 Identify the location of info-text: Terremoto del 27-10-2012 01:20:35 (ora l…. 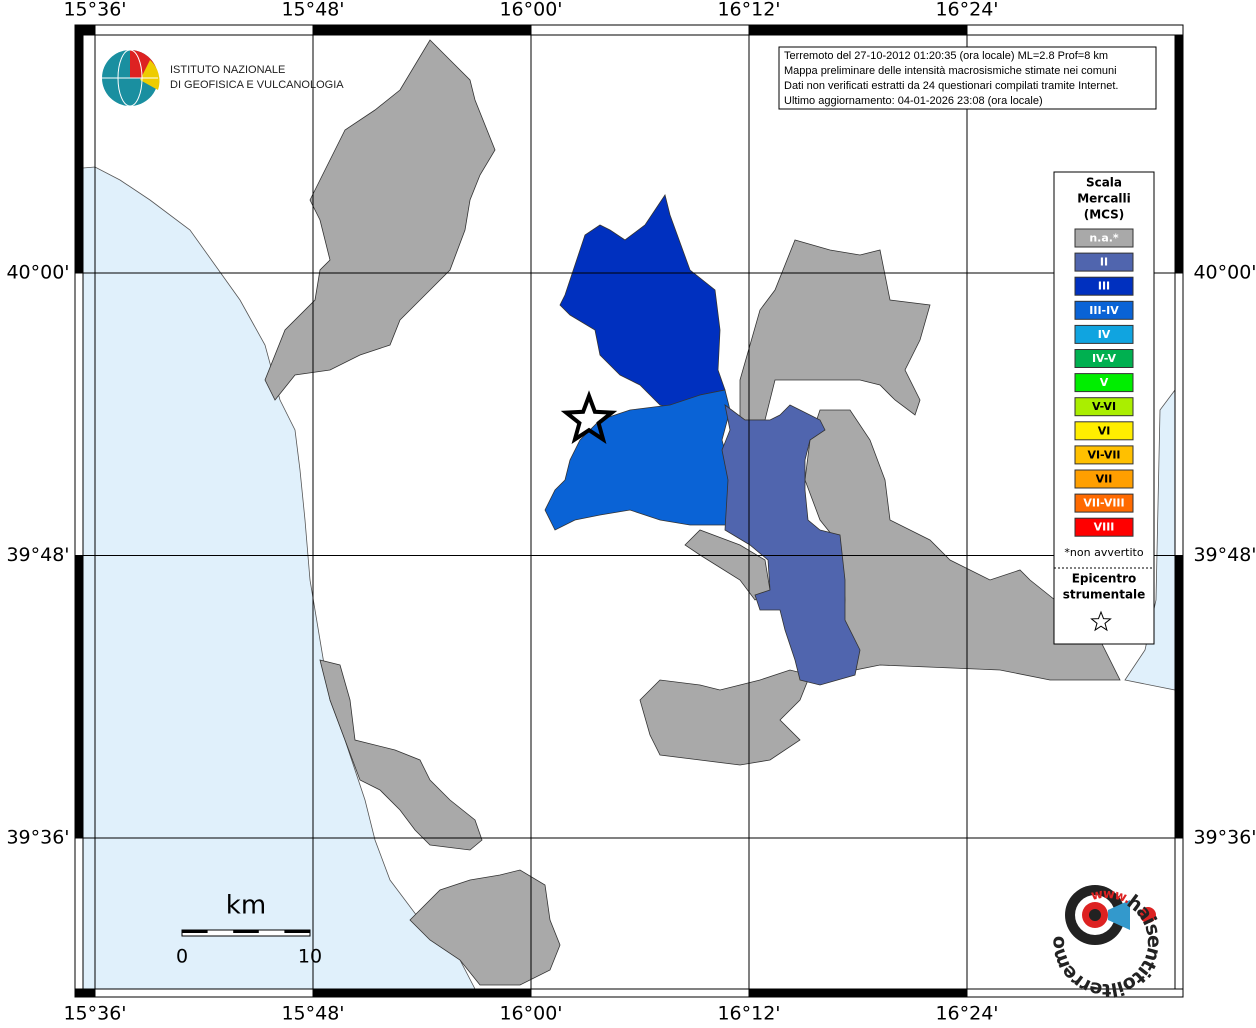
(951, 78).